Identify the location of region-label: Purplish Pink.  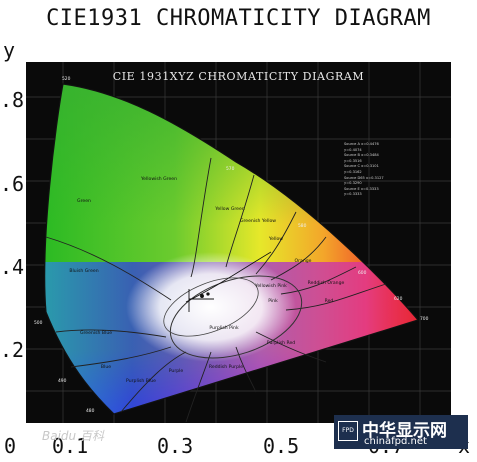
(224, 328).